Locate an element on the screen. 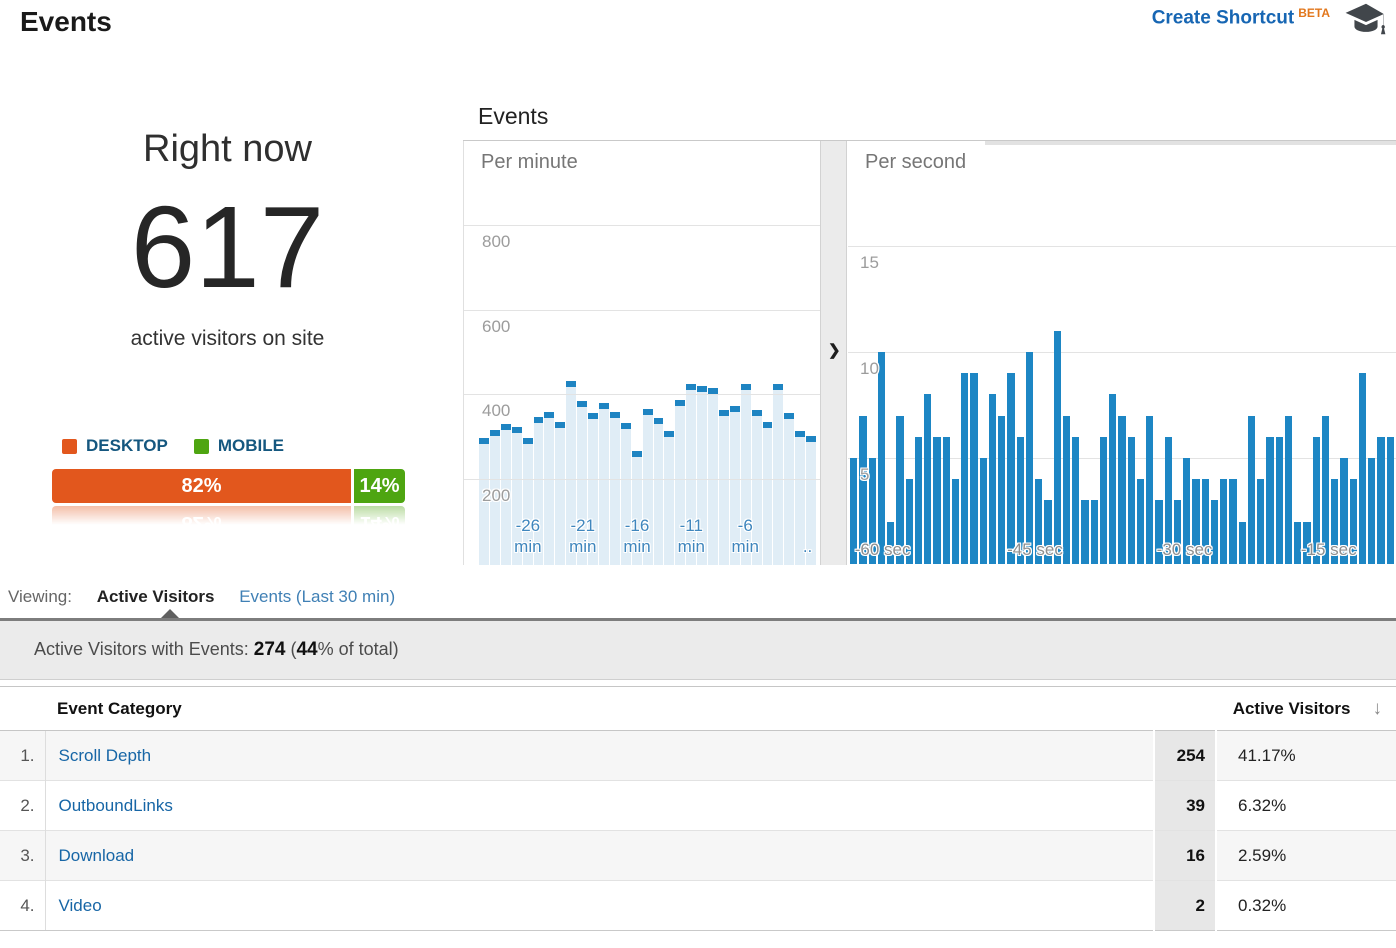 The height and width of the screenshot is (948, 1396). chevron-right-icon: ❯ is located at coordinates (834, 350).